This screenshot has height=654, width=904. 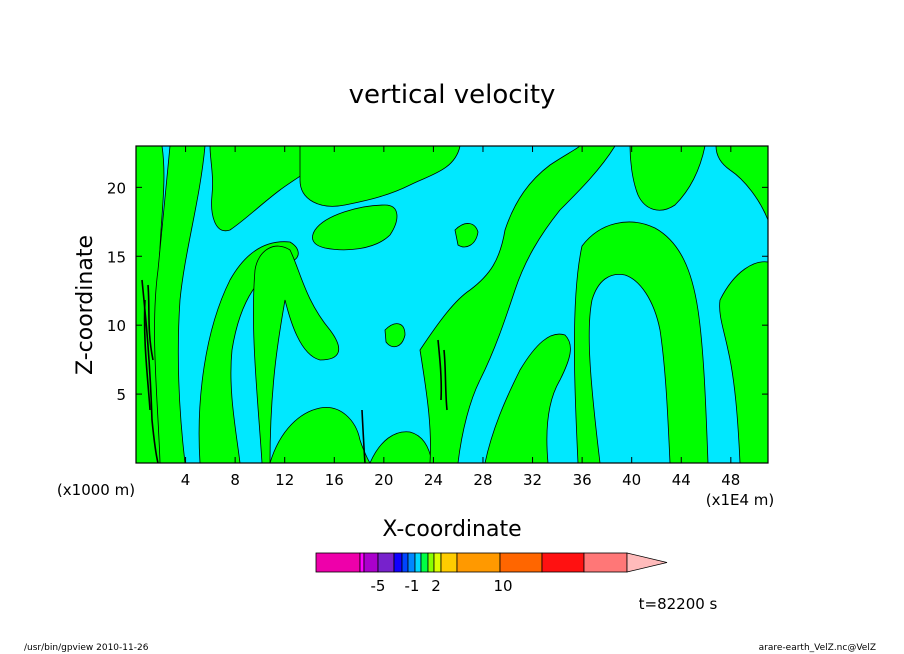 I want to click on colorbar, so click(x=491, y=562).